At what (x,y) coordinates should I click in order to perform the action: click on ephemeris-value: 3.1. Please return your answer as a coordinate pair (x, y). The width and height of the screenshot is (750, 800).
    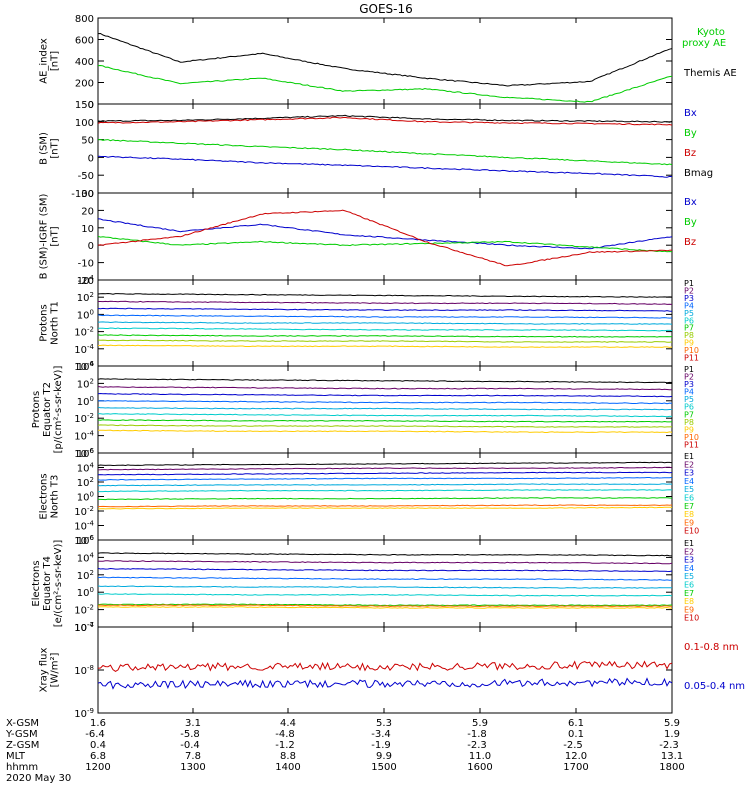
    Looking at the image, I should click on (193, 723).